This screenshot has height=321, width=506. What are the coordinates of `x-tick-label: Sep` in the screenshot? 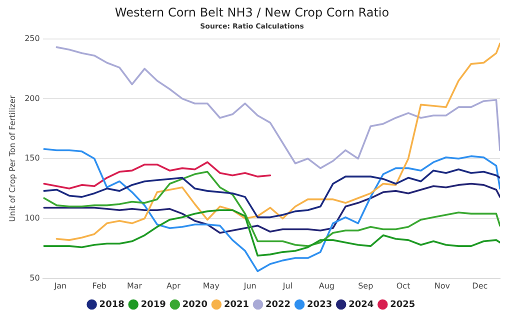 It's located at (366, 285).